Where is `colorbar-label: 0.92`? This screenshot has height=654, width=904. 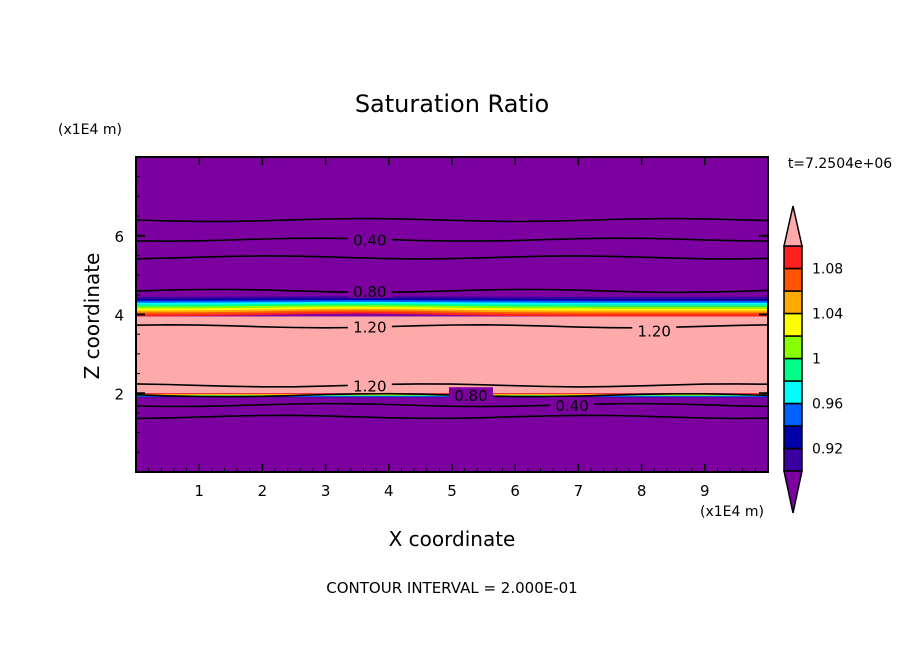
colorbar-label: 0.92 is located at coordinates (827, 450).